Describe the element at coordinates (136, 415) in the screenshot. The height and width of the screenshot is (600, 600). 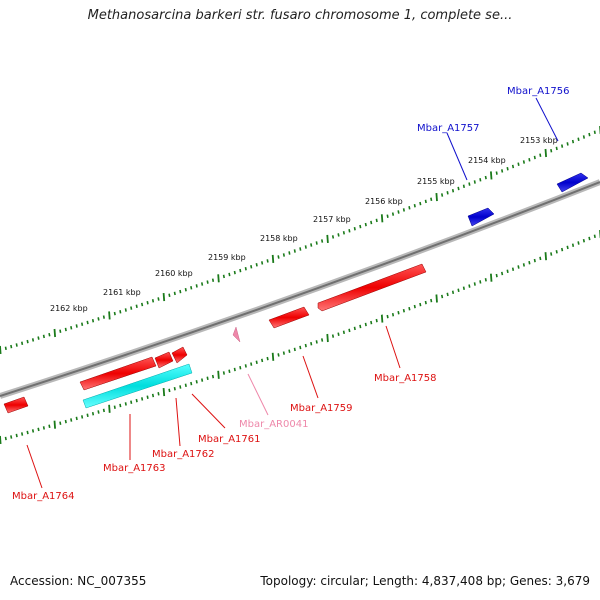
I see `gene-mbar-a1763: Mbar_A1763` at that location.